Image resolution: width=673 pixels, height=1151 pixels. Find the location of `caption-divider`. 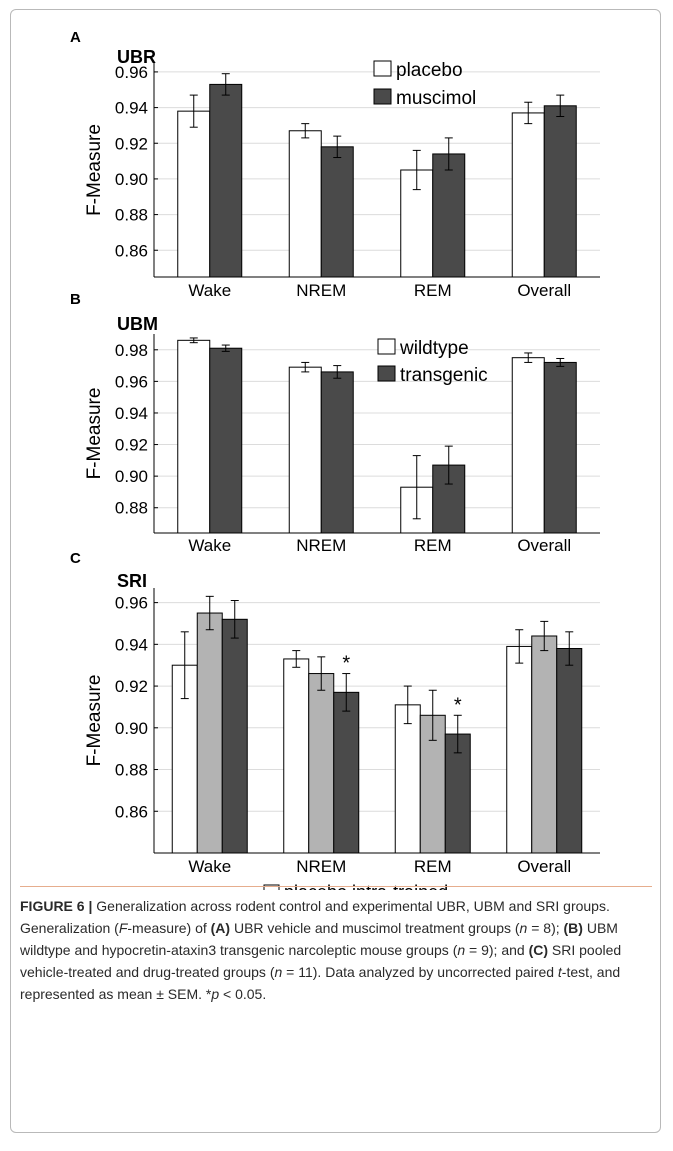

caption-divider is located at coordinates (336, 886).